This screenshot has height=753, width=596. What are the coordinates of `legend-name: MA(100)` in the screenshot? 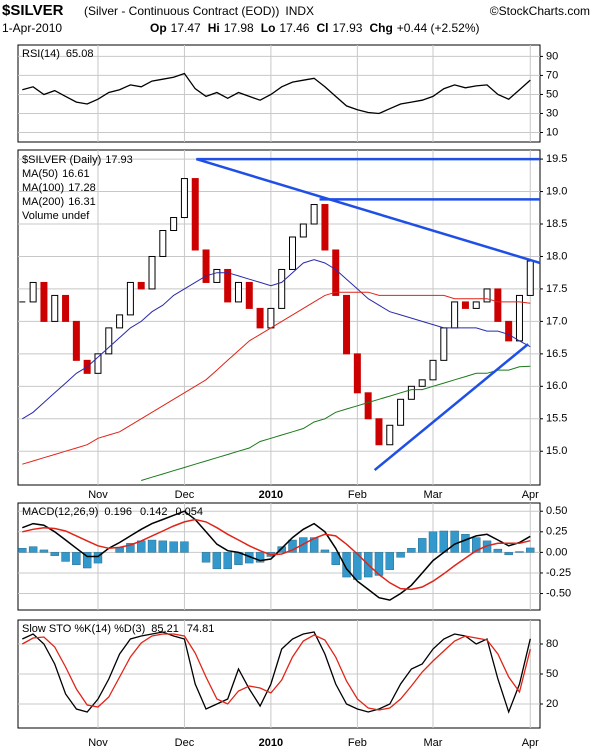 It's located at (43, 188).